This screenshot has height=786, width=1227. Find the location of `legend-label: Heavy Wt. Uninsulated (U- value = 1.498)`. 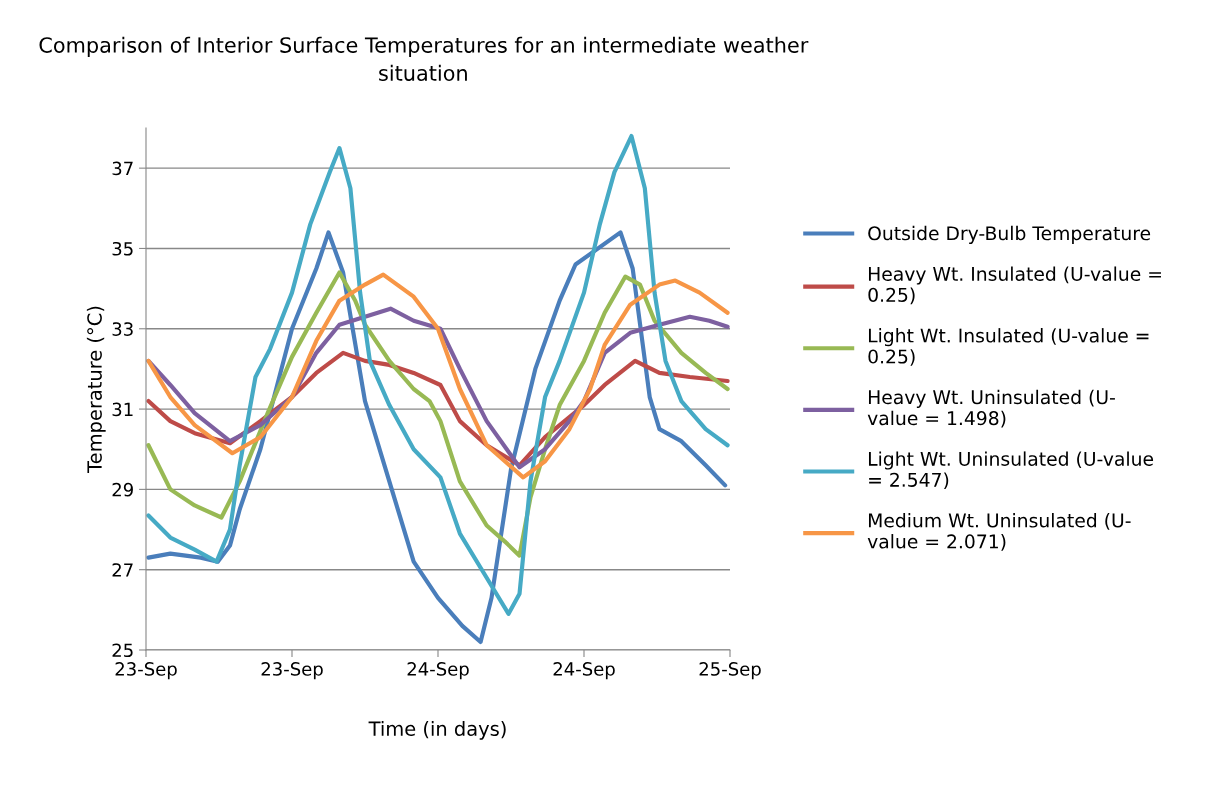

legend-label: Heavy Wt. Uninsulated (U- value = 1.498) is located at coordinates (991, 408).